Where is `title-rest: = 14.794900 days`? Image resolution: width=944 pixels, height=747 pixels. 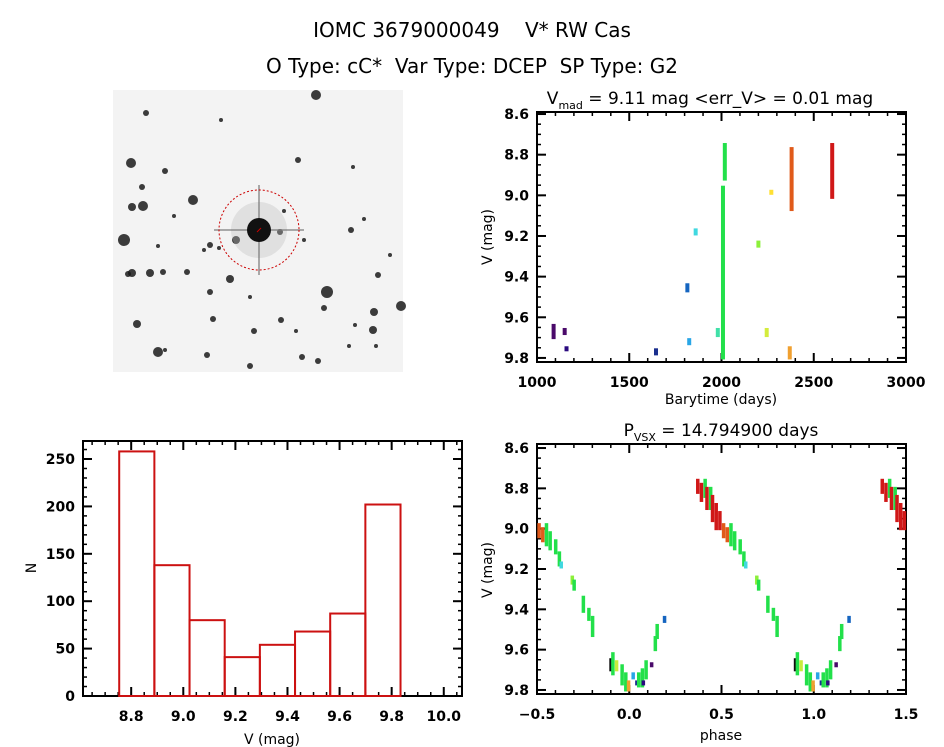
title-rest: = 14.794900 days is located at coordinates (737, 431).